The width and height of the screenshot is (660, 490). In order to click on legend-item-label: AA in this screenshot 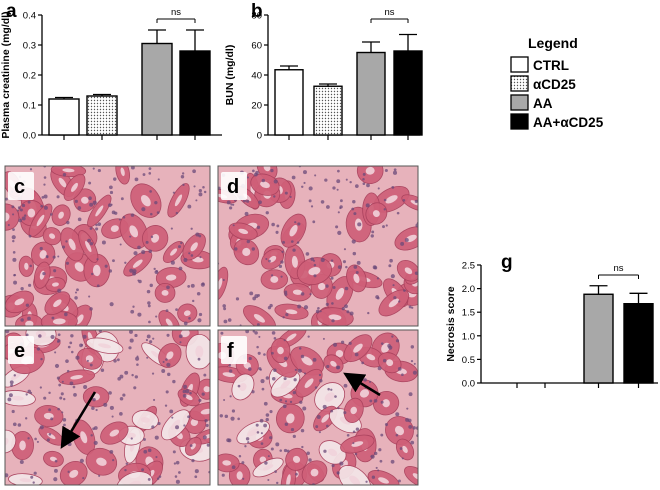, I will do `click(543, 103)`.